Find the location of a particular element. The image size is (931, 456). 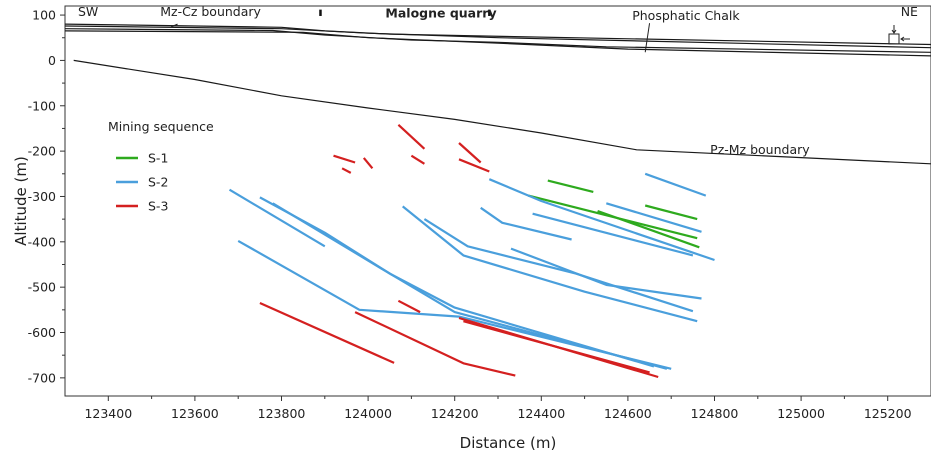

x-tick-label: 125200 is located at coordinates (888, 413).